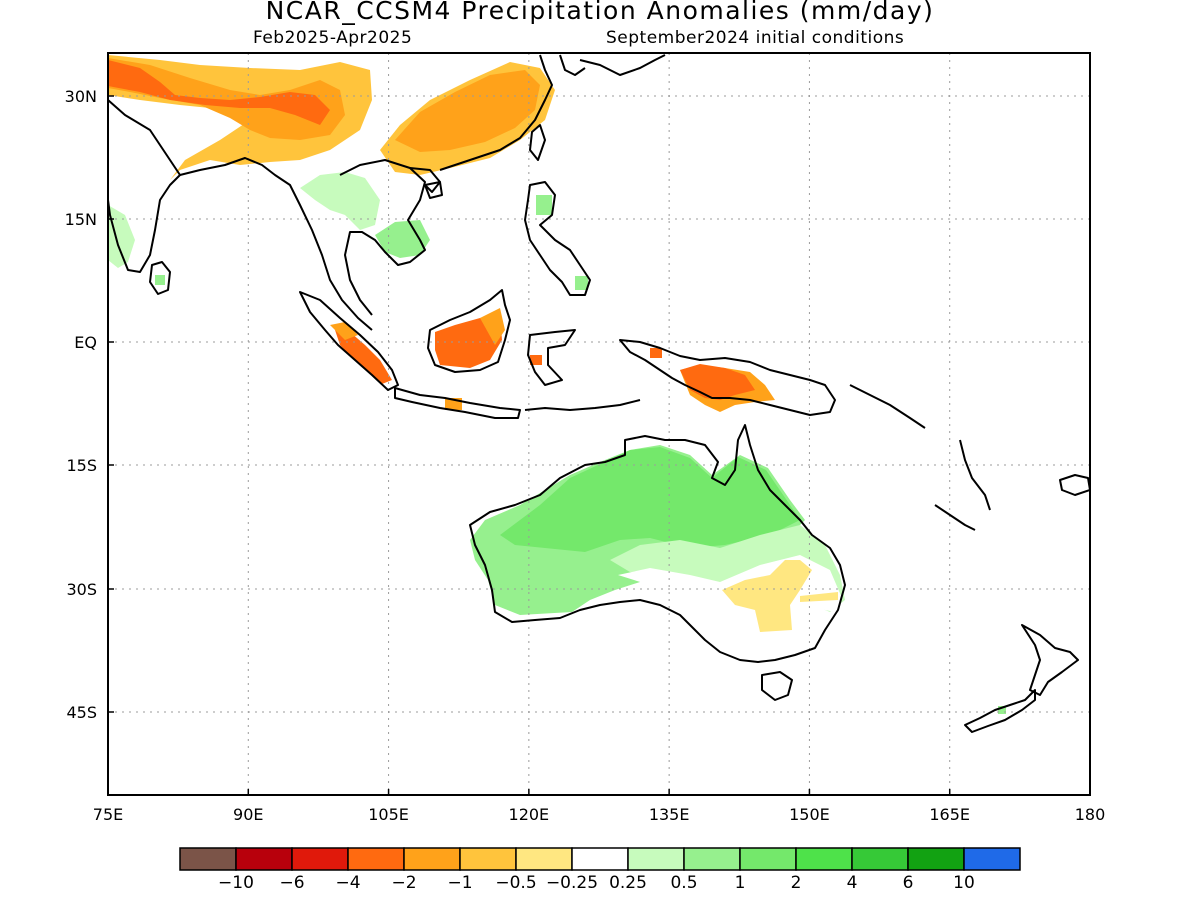 The height and width of the screenshot is (900, 1200). Describe the element at coordinates (551, 357) in the screenshot. I see `sulawesi-coast` at that location.